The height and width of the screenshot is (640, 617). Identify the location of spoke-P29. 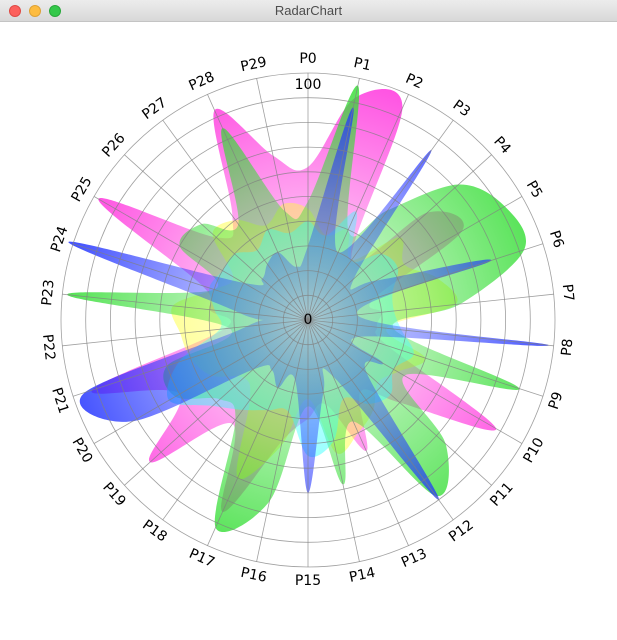
(282, 199).